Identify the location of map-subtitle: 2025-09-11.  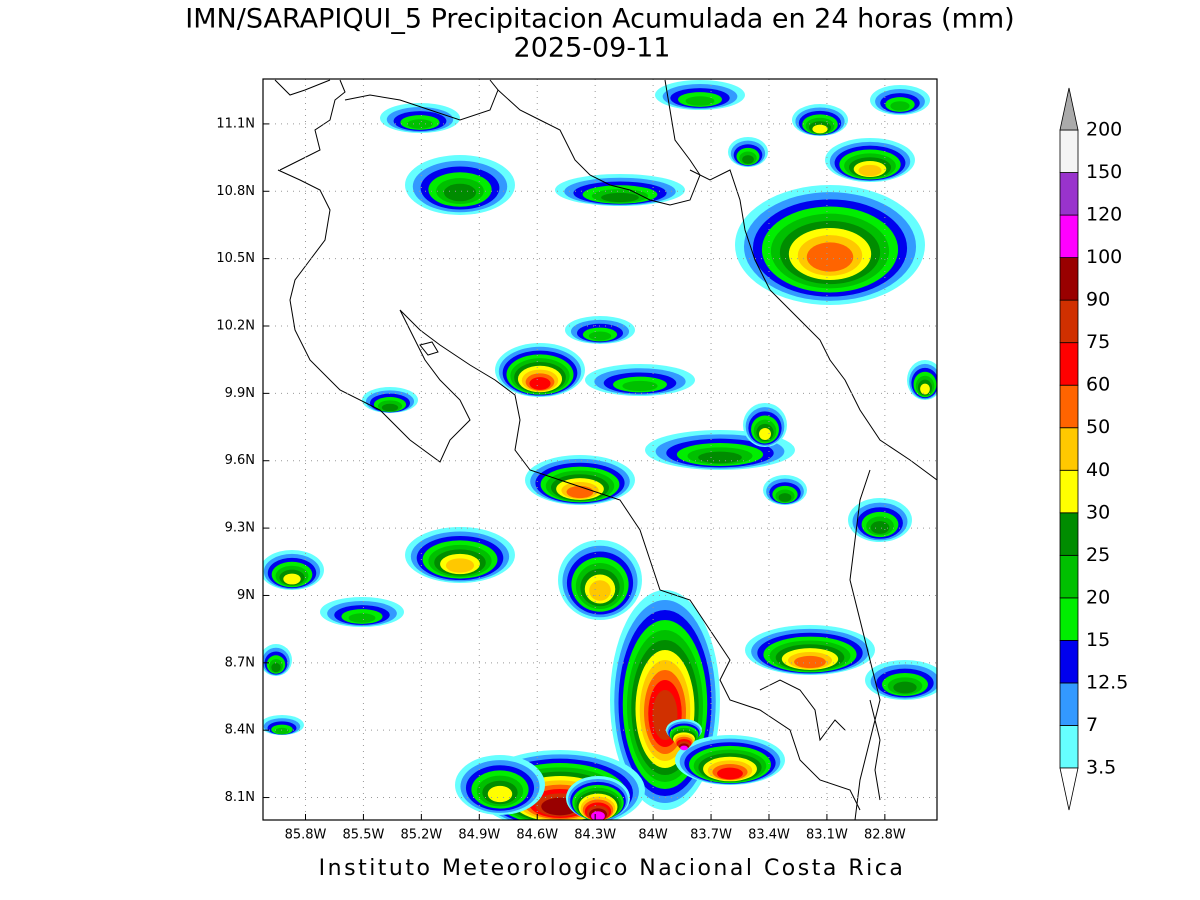
(592, 48).